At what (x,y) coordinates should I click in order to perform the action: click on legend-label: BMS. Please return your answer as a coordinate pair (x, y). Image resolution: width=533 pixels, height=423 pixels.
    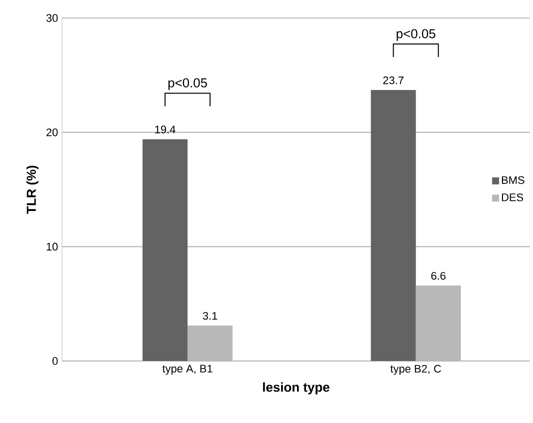
    Looking at the image, I should click on (513, 180).